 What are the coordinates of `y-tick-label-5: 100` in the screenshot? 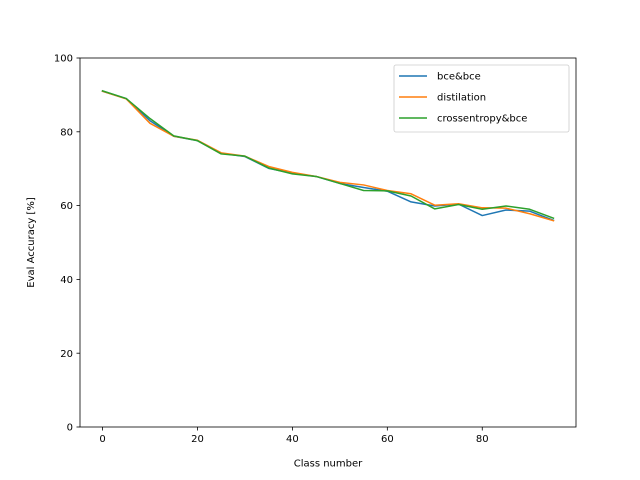 It's located at (63, 59).